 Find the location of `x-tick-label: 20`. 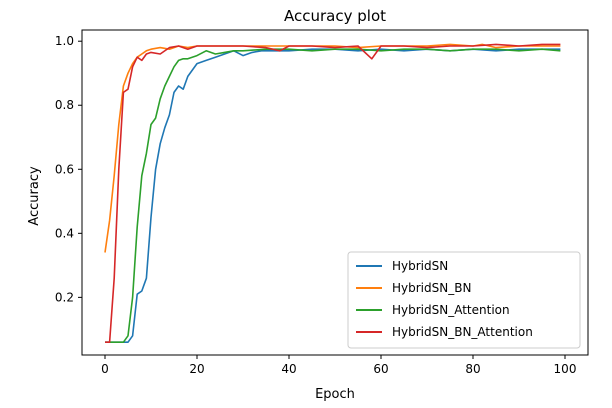

x-tick-label: 20 is located at coordinates (196, 369).